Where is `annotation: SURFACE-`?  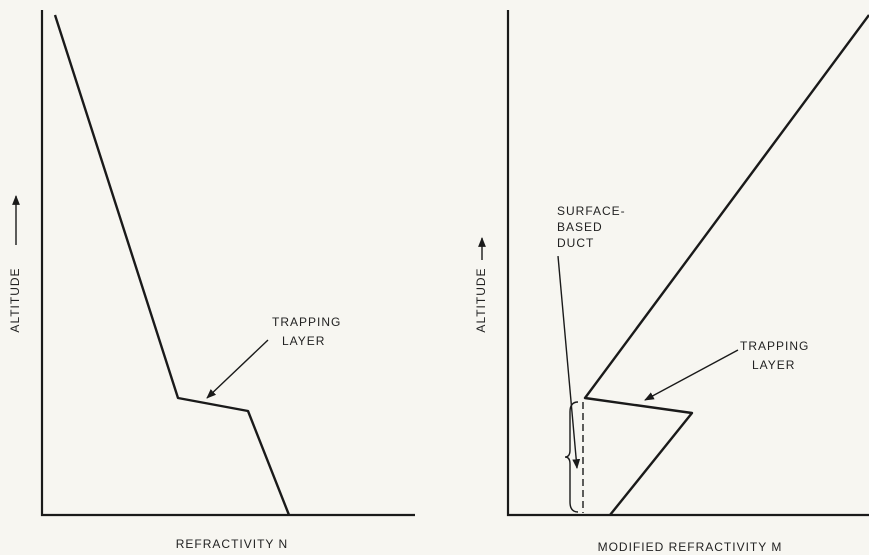
annotation: SURFACE- is located at coordinates (591, 211).